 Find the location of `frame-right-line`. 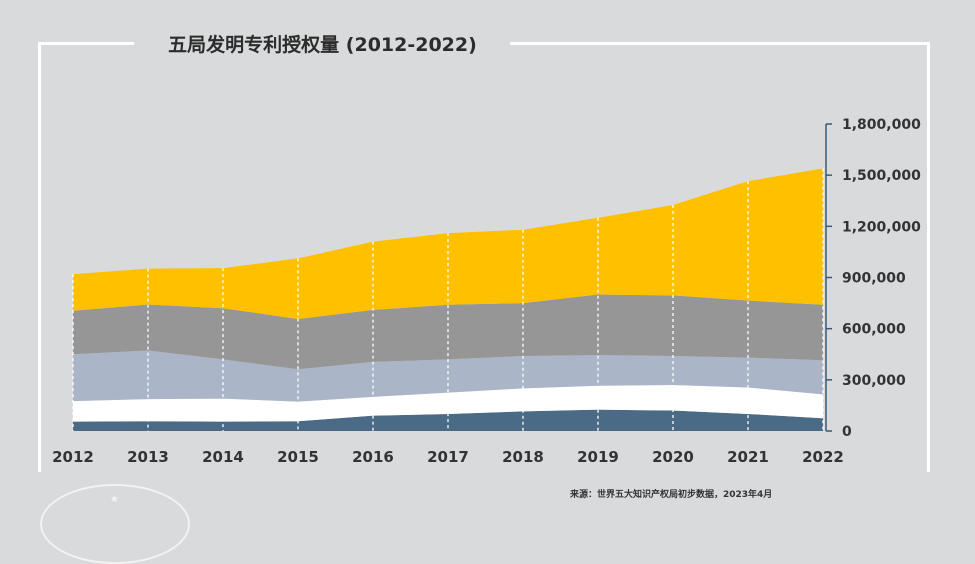

frame-right-line is located at coordinates (928, 257).